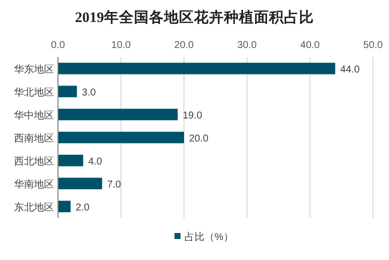  What do you see at coordinates (199, 139) in the screenshot?
I see `data-label: 20.0` at bounding box center [199, 139].